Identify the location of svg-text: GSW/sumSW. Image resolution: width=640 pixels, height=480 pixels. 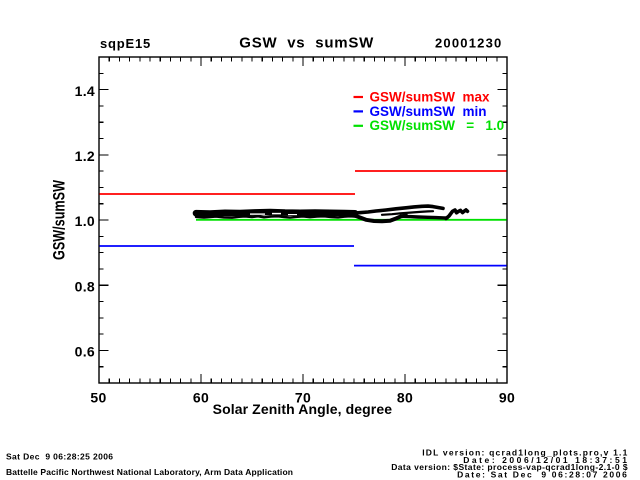
(59, 219).